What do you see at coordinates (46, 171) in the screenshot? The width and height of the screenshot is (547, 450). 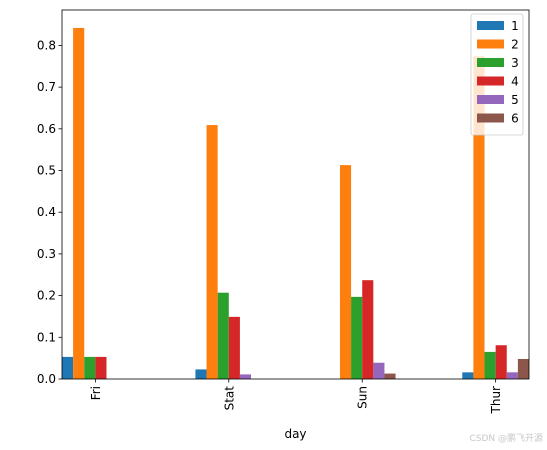 I see `y-tick-label: 0.5` at bounding box center [46, 171].